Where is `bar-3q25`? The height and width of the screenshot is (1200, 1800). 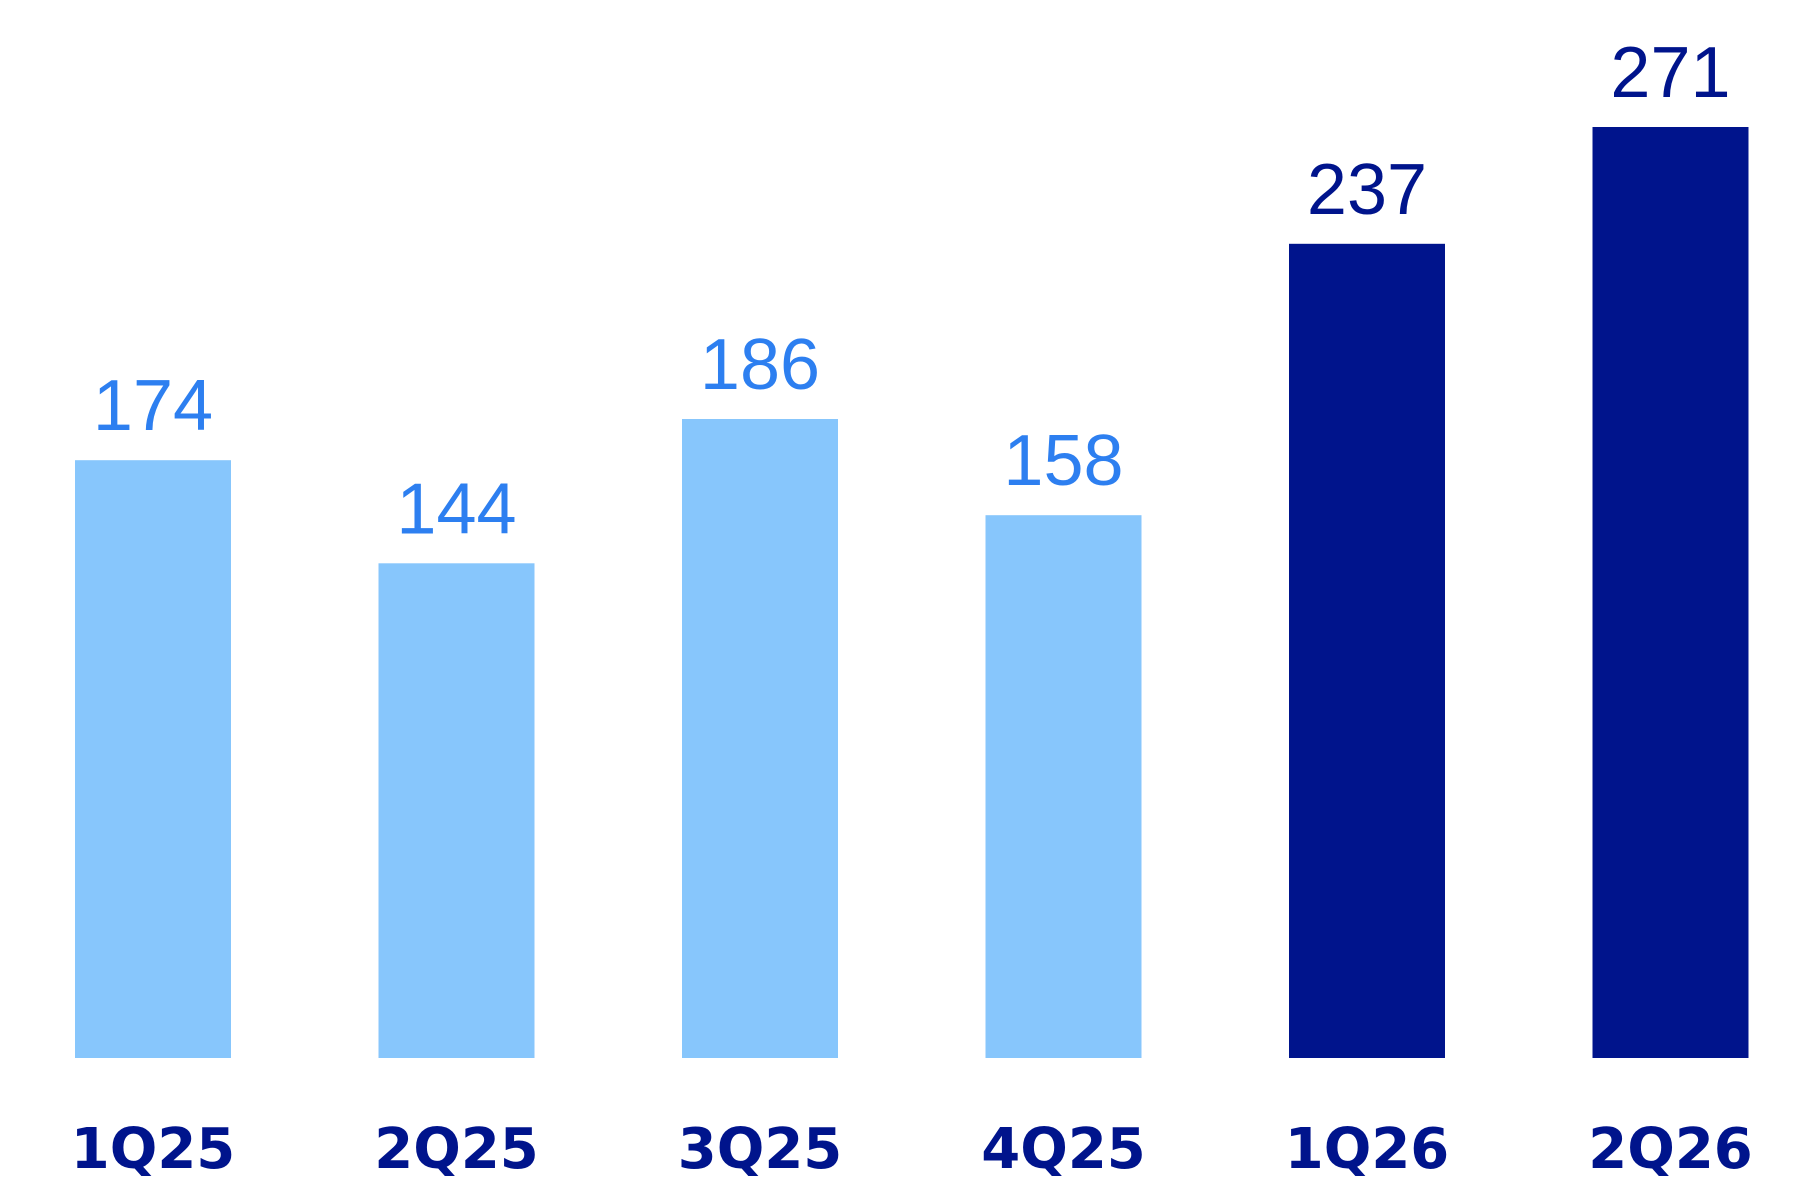
bar-3q25 is located at coordinates (760, 738).